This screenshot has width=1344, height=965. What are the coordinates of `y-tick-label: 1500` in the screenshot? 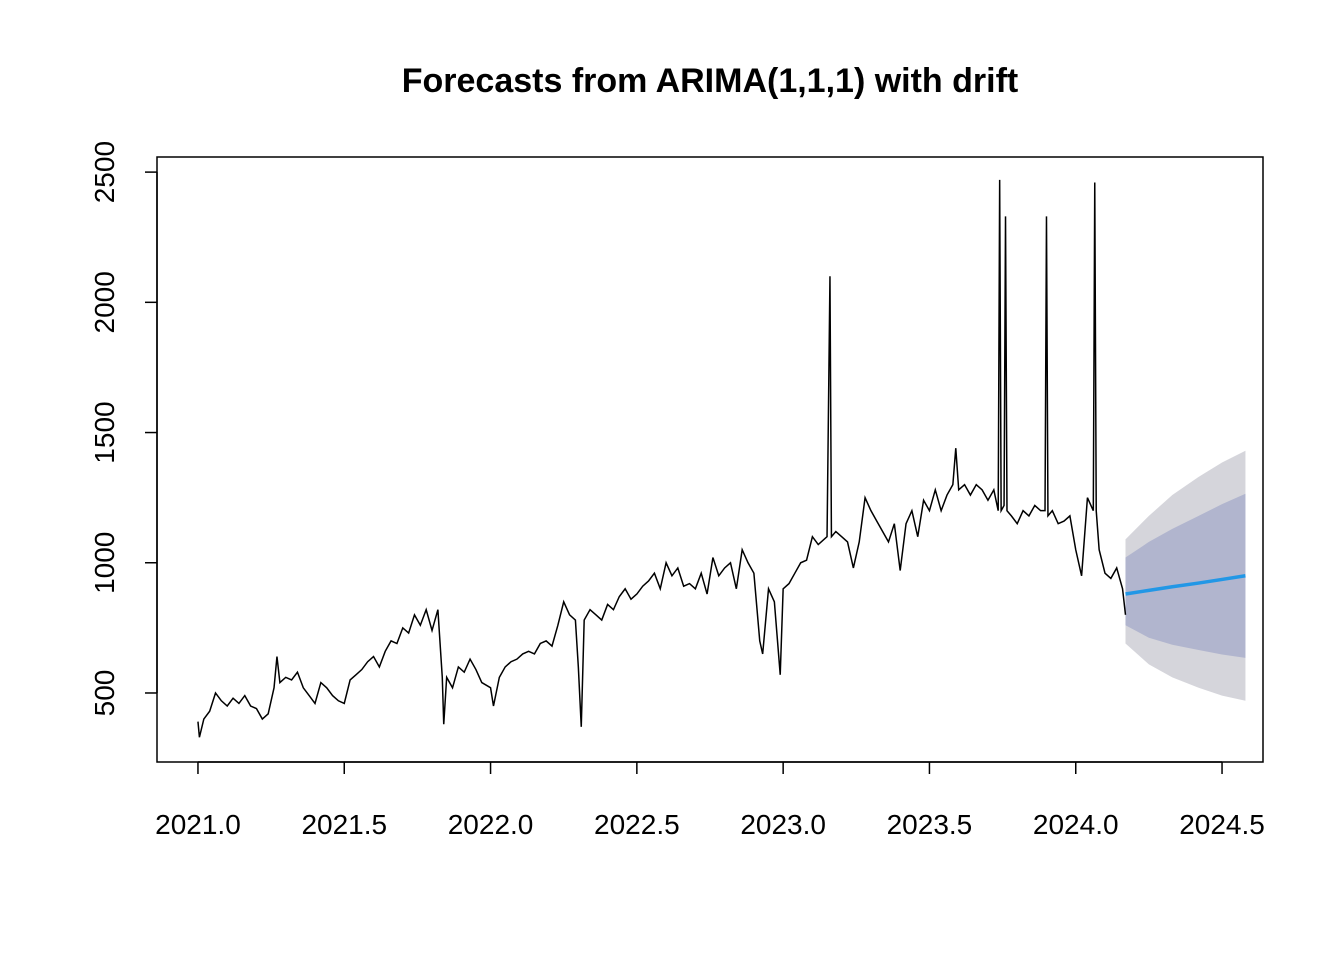 It's located at (104, 432).